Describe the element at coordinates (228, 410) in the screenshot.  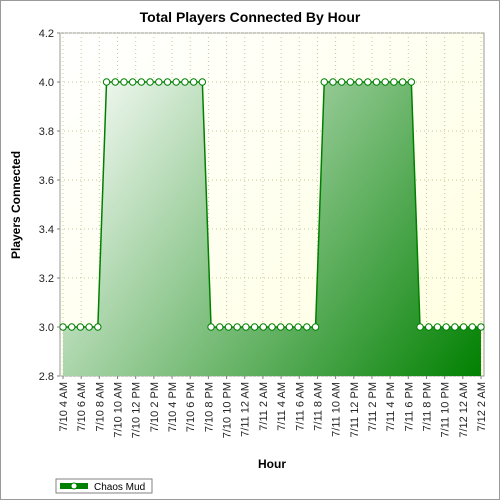
I see `x-tick-label: 7/10 10 PM` at that location.